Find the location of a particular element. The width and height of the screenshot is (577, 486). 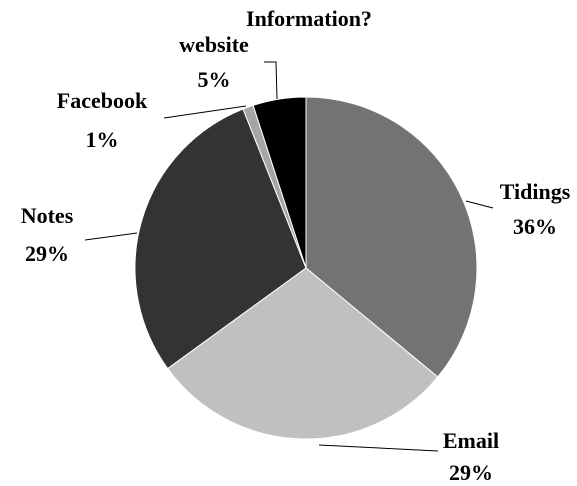

label-website-value: 5% is located at coordinates (214, 79).